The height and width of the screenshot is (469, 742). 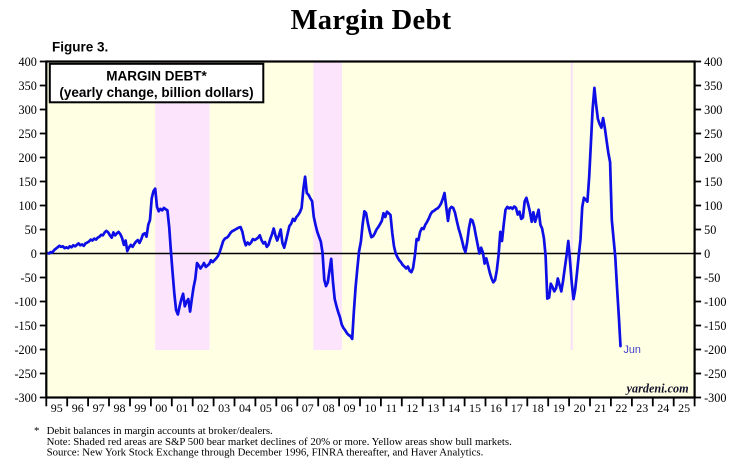 I want to click on svg-text: 95, so click(x=57, y=408).